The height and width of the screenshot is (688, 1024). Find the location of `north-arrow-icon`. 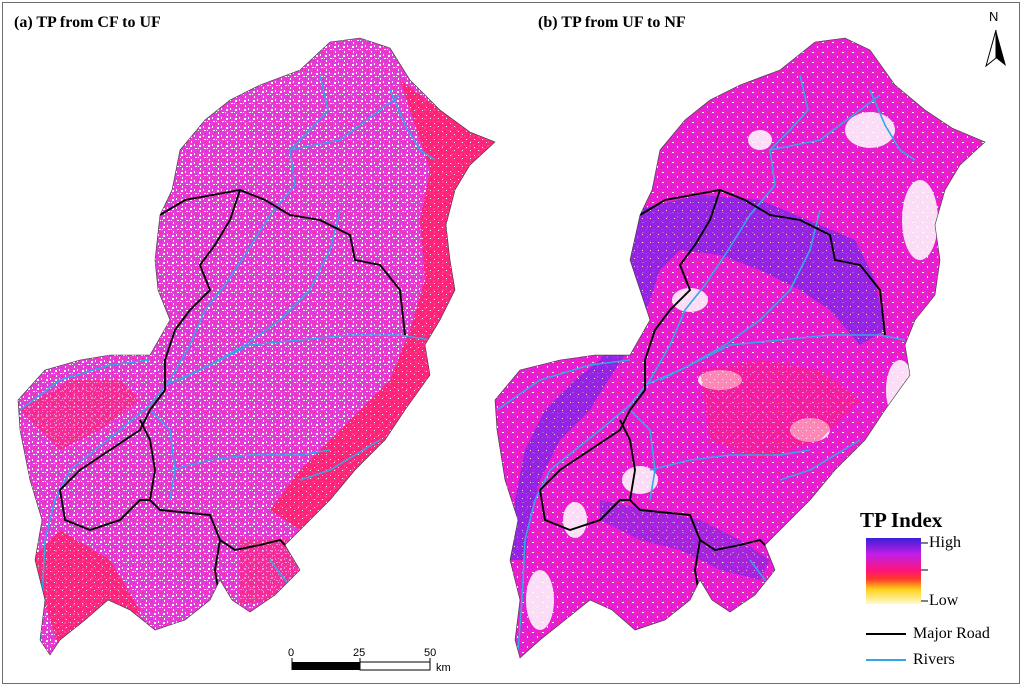

north-arrow-icon is located at coordinates (995, 48).